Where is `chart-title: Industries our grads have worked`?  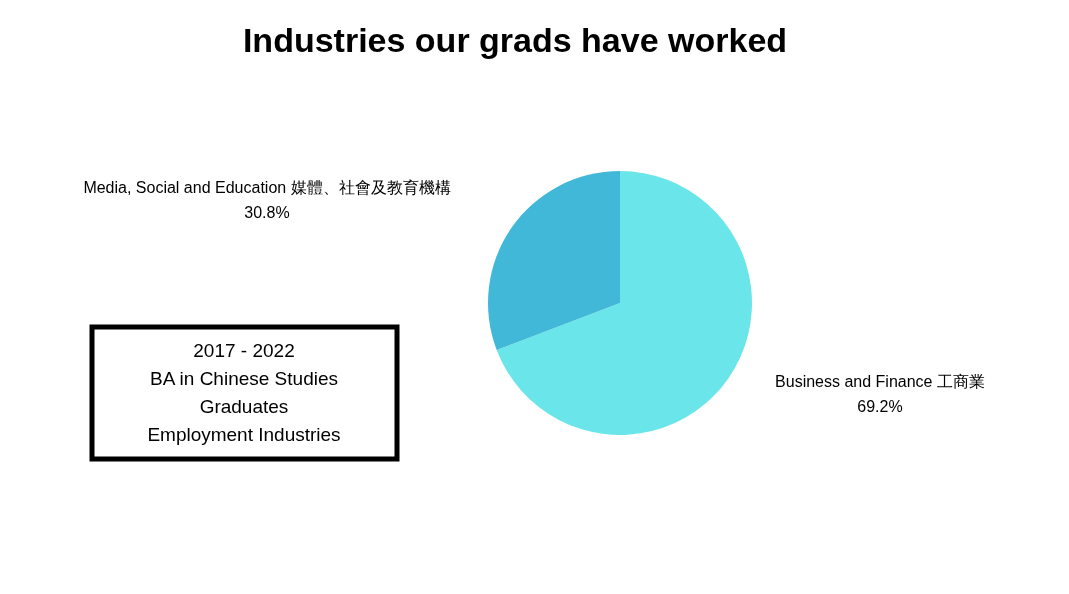 chart-title: Industries our grads have worked is located at coordinates (515, 40).